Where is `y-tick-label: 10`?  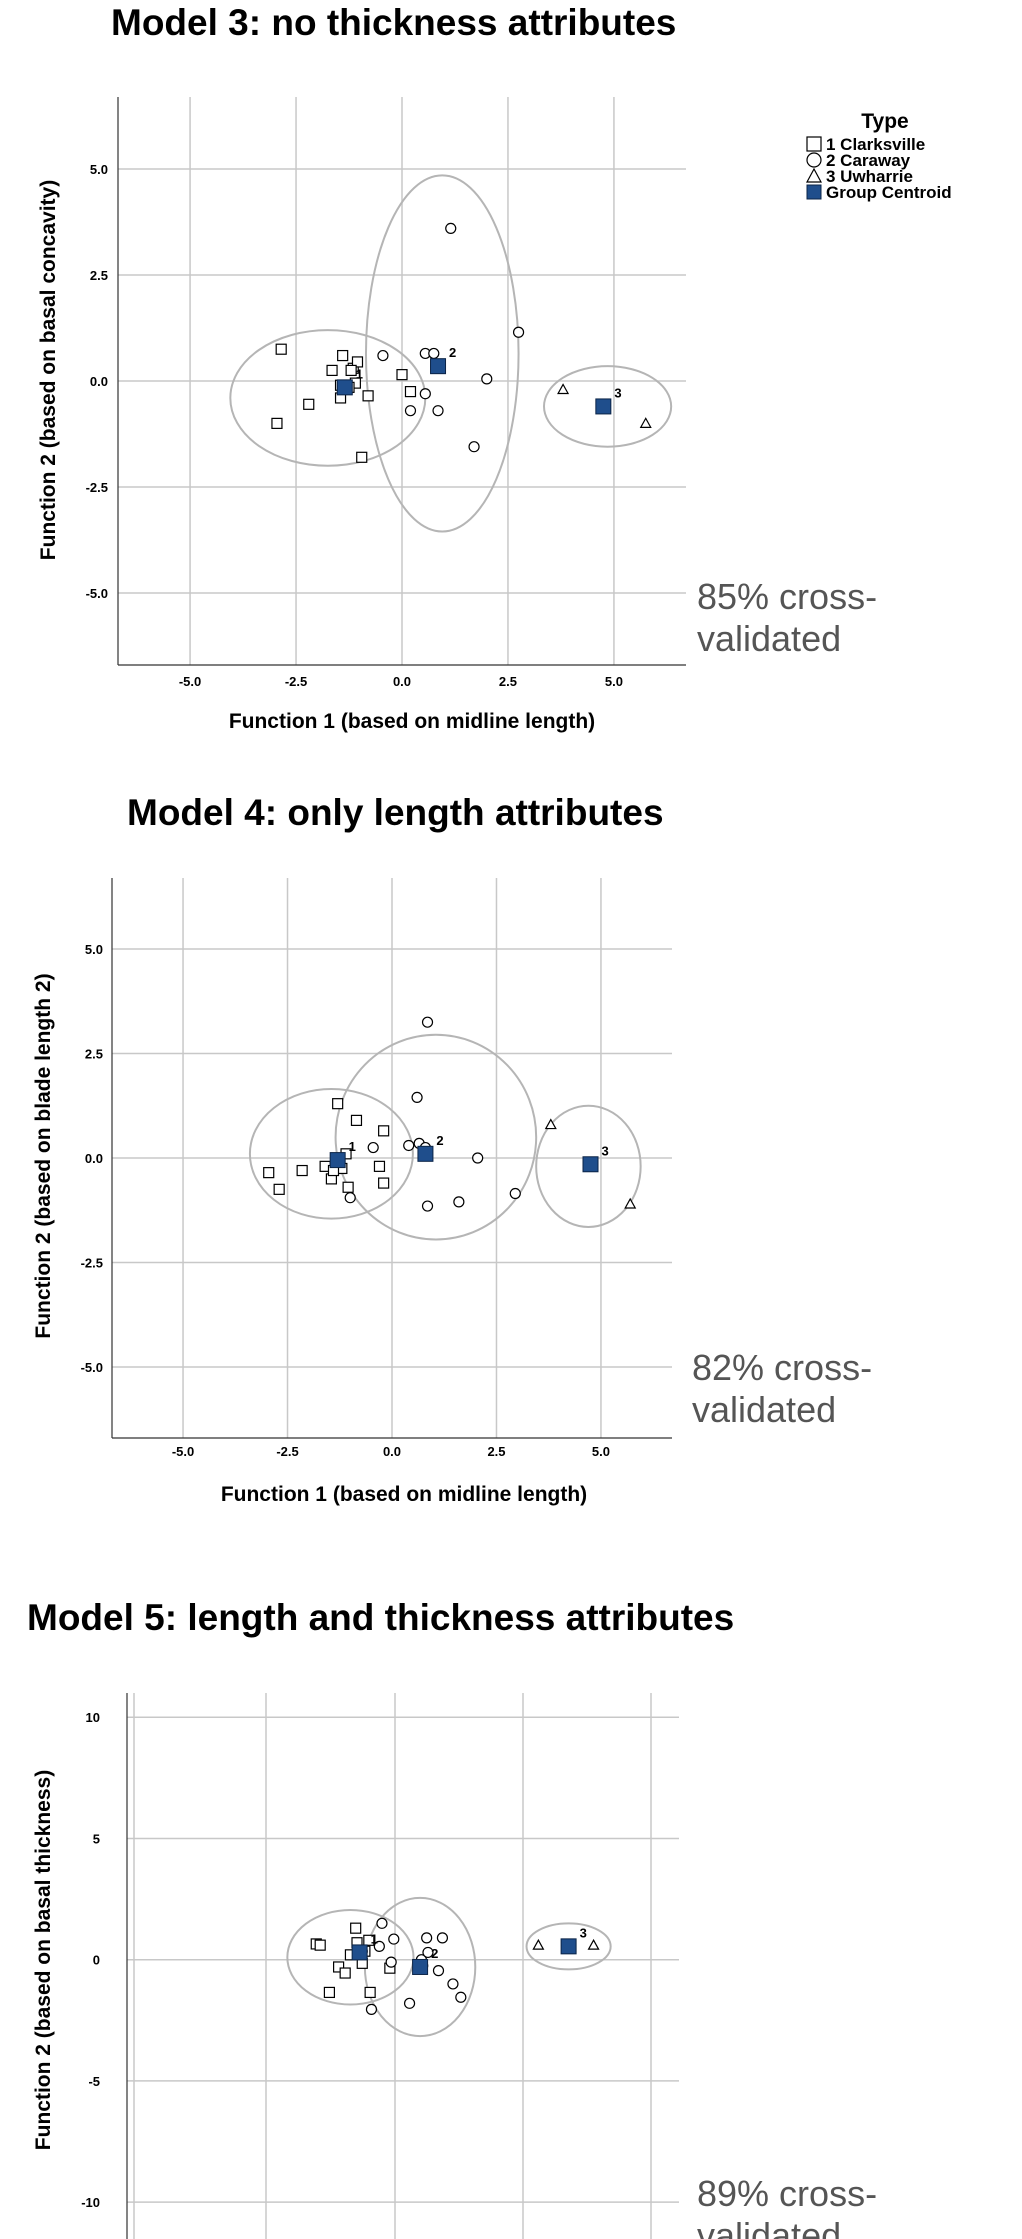
y-tick-label: 10 is located at coordinates (93, 1717).